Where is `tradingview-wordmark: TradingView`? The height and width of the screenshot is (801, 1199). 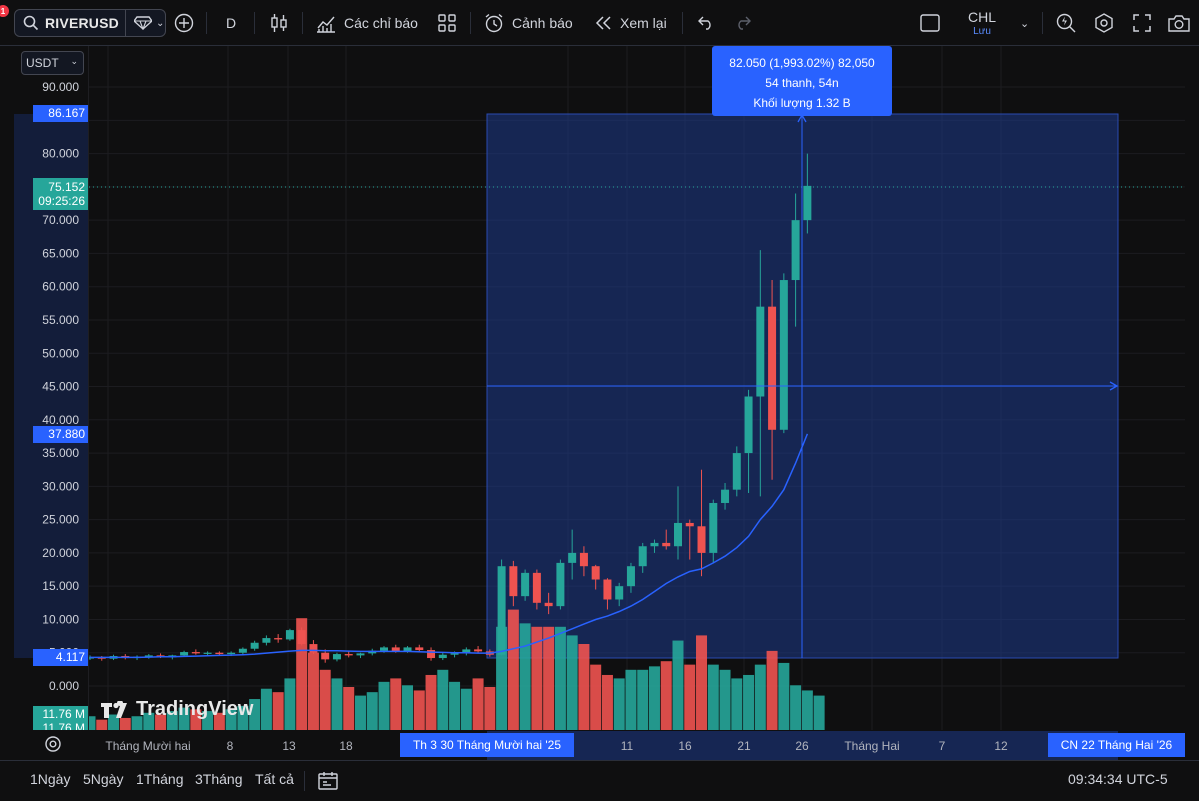
tradingview-wordmark: TradingView is located at coordinates (195, 709).